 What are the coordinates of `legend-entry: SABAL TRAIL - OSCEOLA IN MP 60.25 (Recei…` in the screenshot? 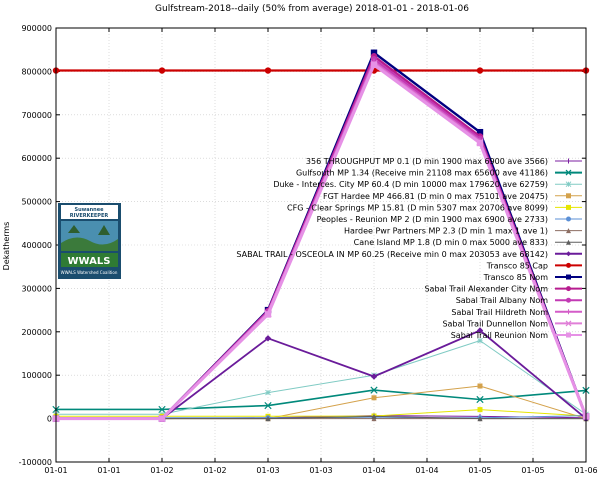 It's located at (409, 254).